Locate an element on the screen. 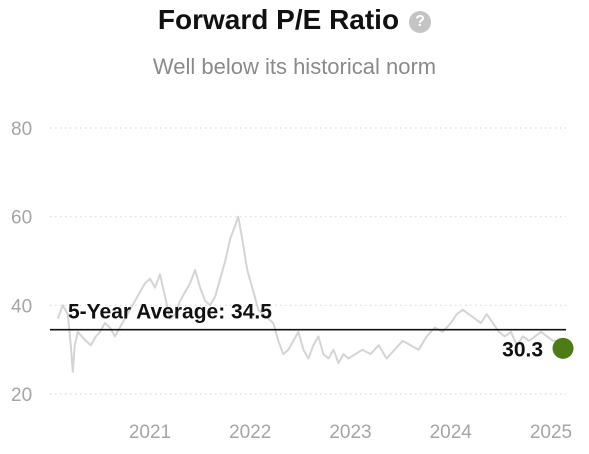  title-row: Forward P/E Ratio? is located at coordinates (294, 20).